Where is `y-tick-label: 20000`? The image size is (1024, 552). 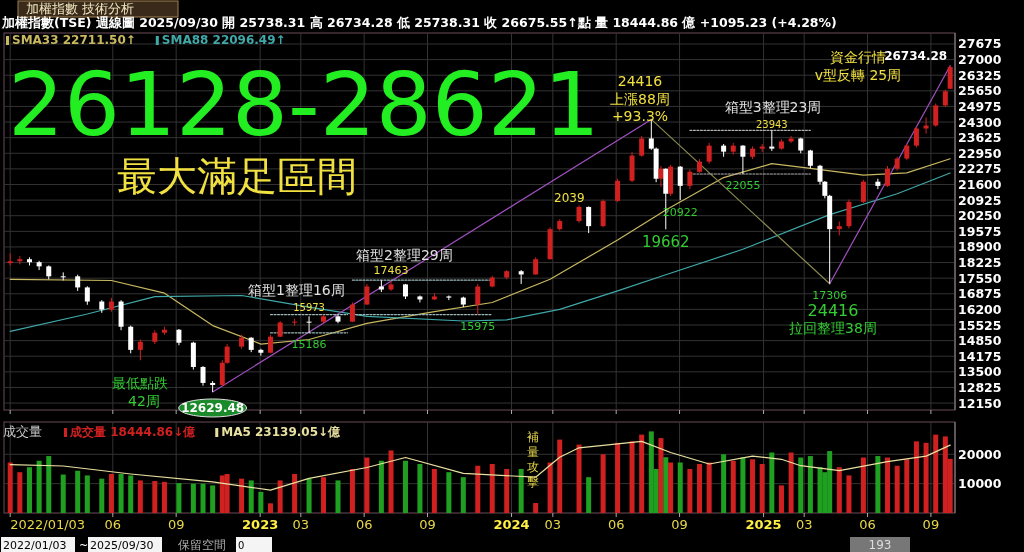
y-tick-label: 20000 is located at coordinates (980, 454).